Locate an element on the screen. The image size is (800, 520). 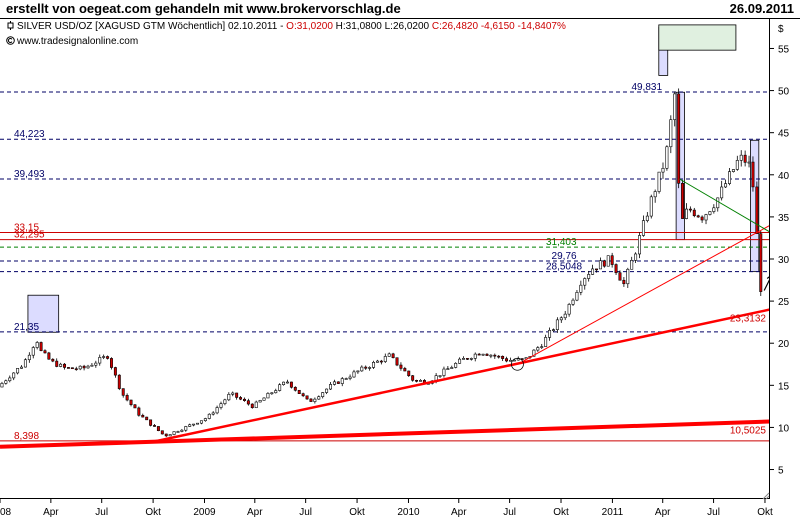
level-label: 31,403 is located at coordinates (561, 242).